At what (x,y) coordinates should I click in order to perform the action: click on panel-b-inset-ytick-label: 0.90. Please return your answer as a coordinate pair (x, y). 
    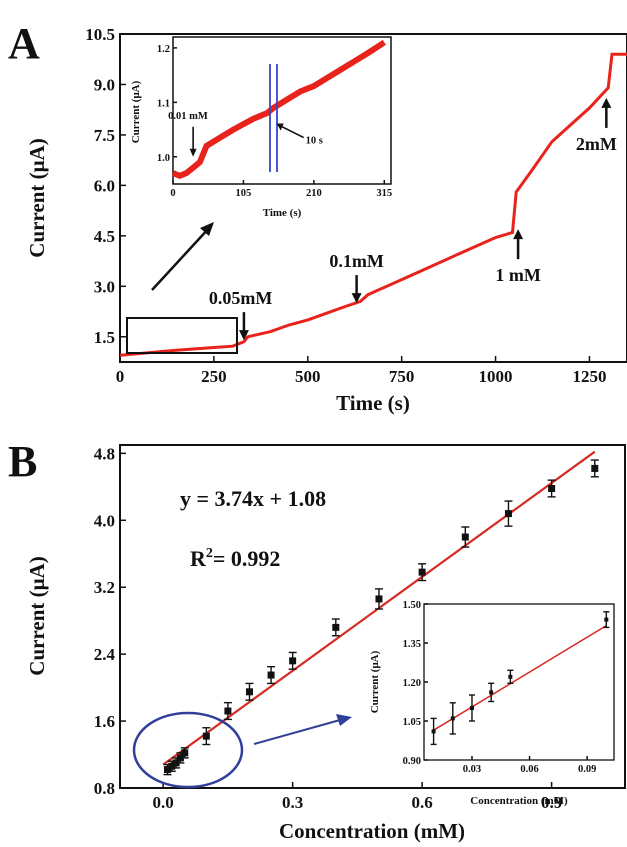
    Looking at the image, I should click on (412, 761).